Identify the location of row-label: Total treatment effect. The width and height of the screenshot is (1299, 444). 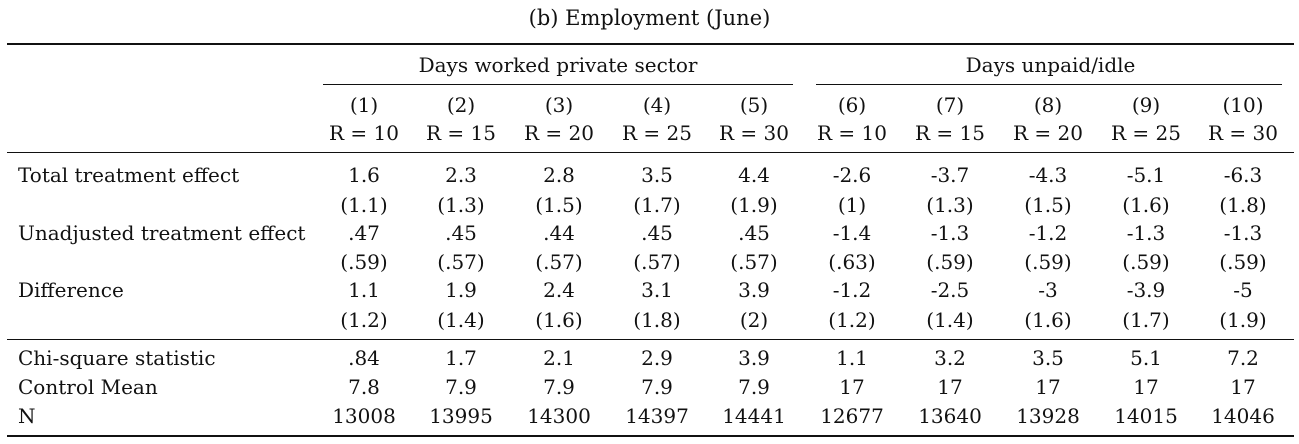
(129, 175).